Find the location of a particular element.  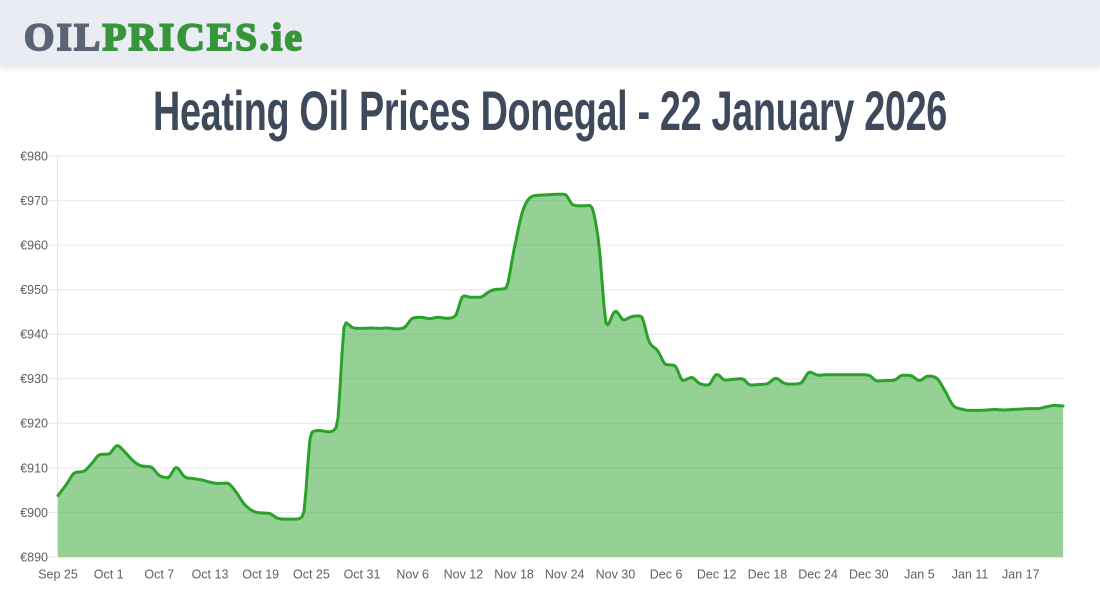

svg-text: €920 is located at coordinates (34, 424).